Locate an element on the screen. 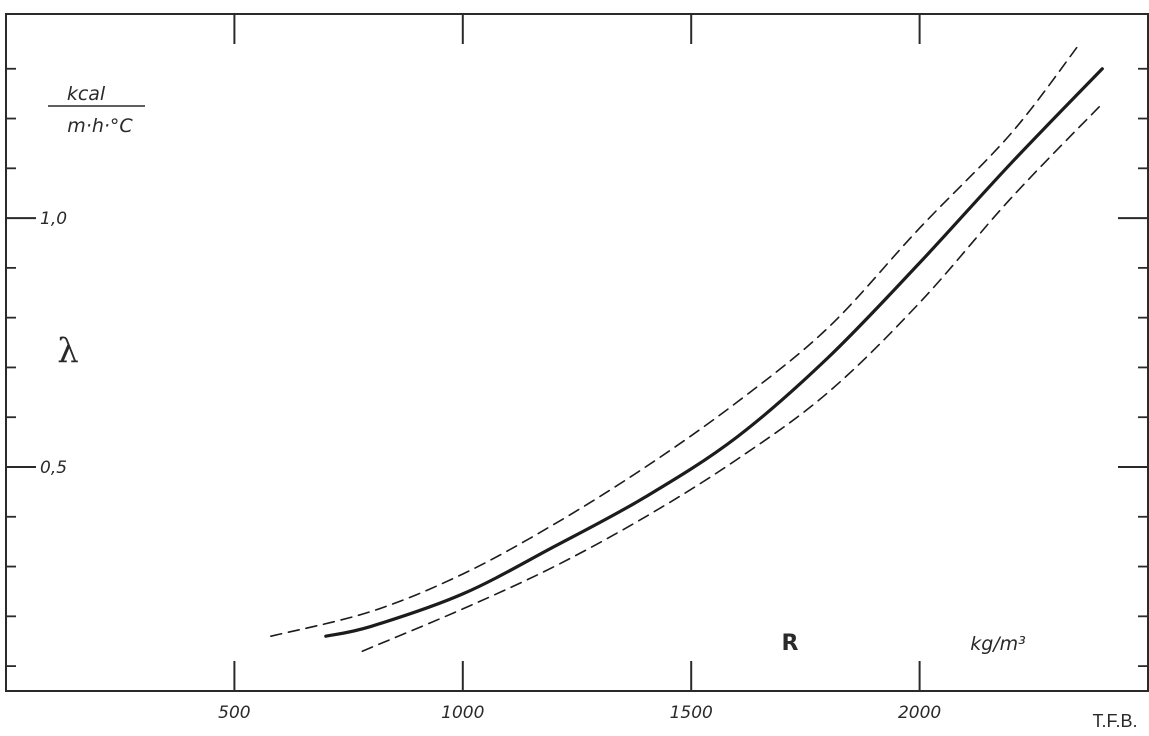  y-tick-label-1: 1,0 is located at coordinates (53, 219).